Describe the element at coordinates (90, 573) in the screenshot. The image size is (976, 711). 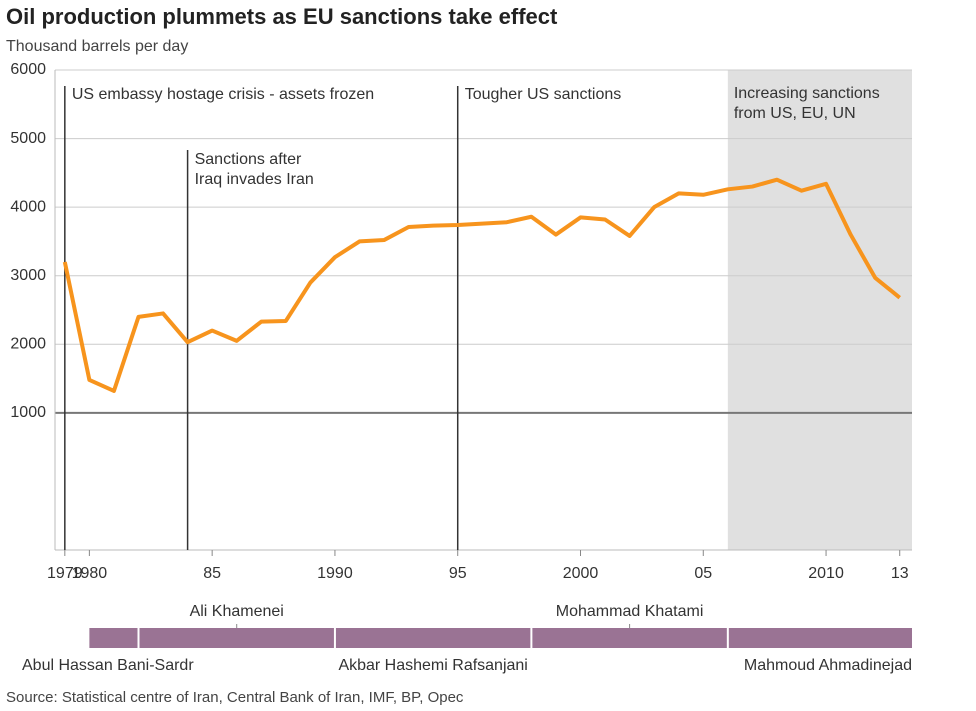
I see `x-tick-label: 1980` at that location.